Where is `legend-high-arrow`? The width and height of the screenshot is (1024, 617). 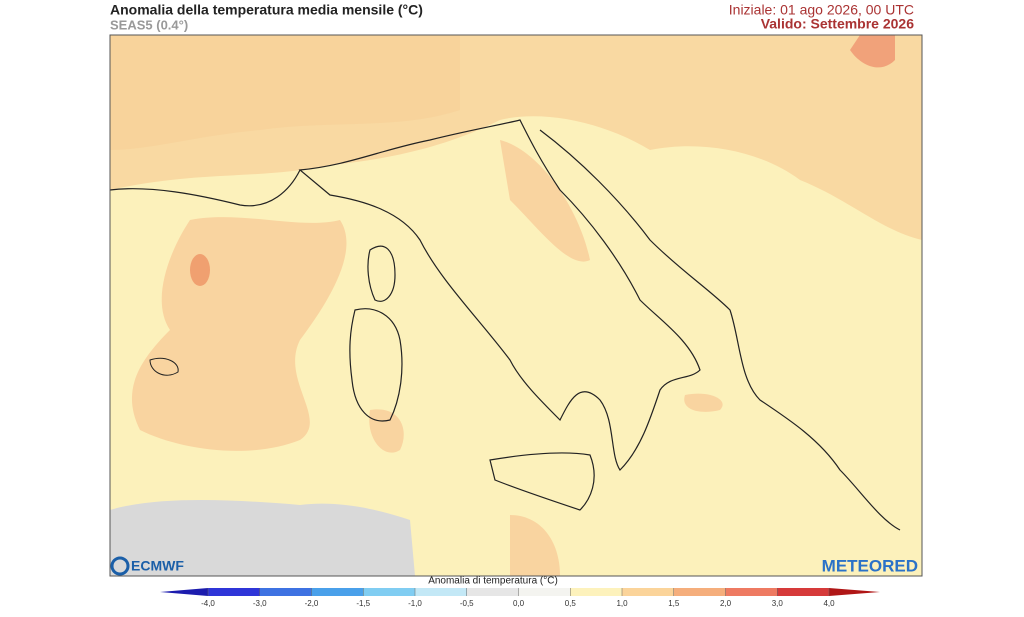 legend-high-arrow is located at coordinates (854, 592).